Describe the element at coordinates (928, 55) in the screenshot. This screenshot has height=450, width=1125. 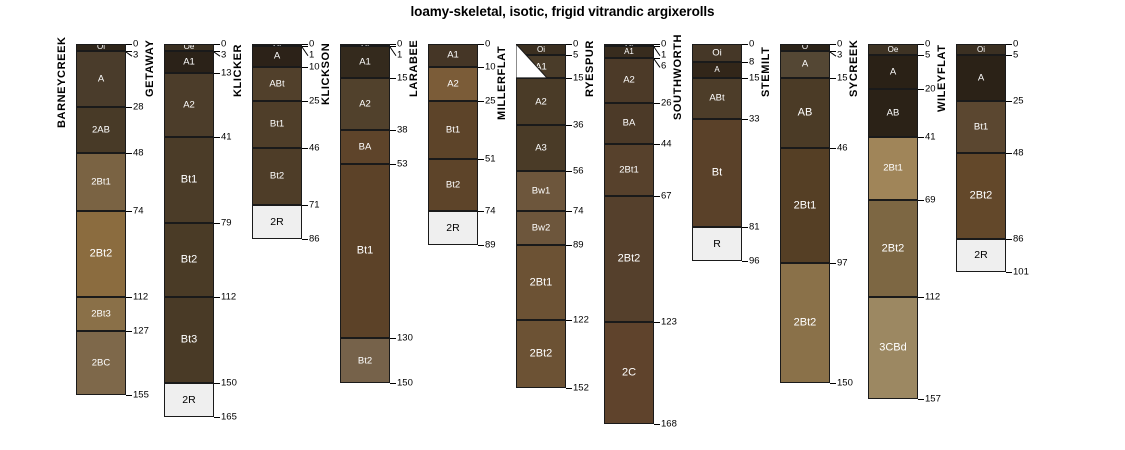
I see `depth-tick-label: 5` at that location.